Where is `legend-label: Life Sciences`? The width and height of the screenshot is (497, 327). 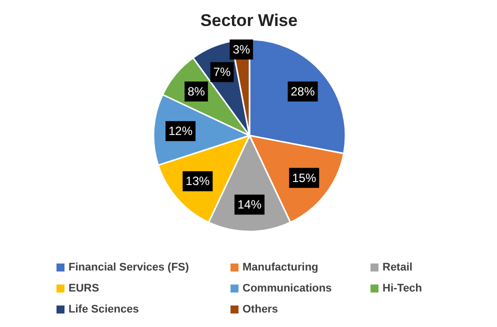
legend-label: Life Sciences is located at coordinates (103, 310).